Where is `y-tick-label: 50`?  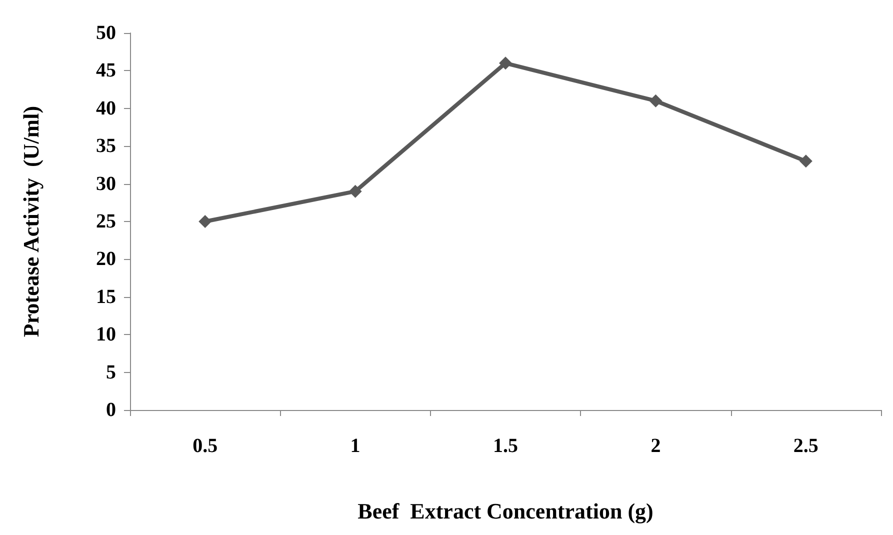 y-tick-label: 50 is located at coordinates (106, 33).